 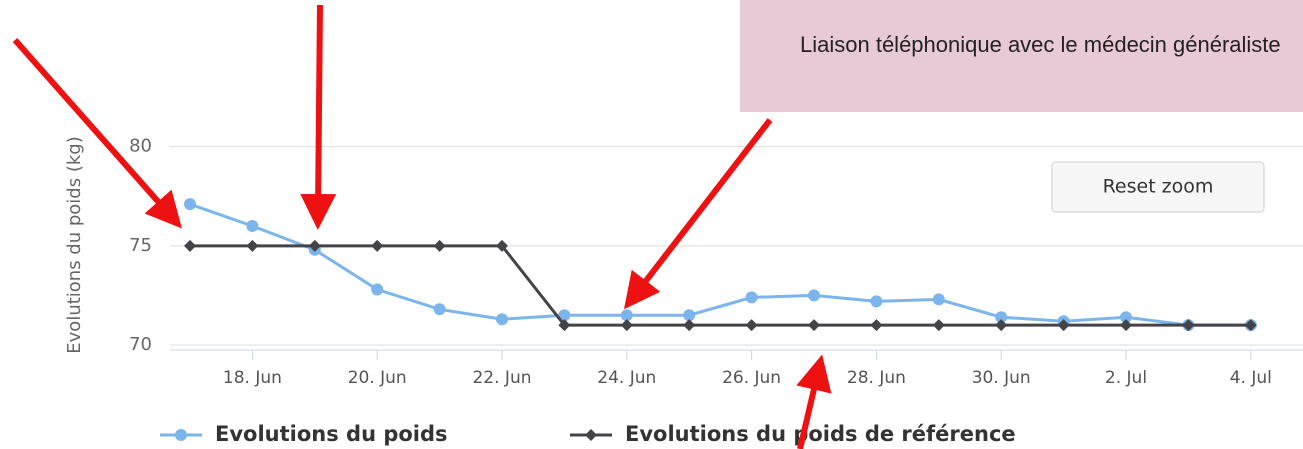 I want to click on x-tick-label: 26. Jun, so click(x=751, y=378).